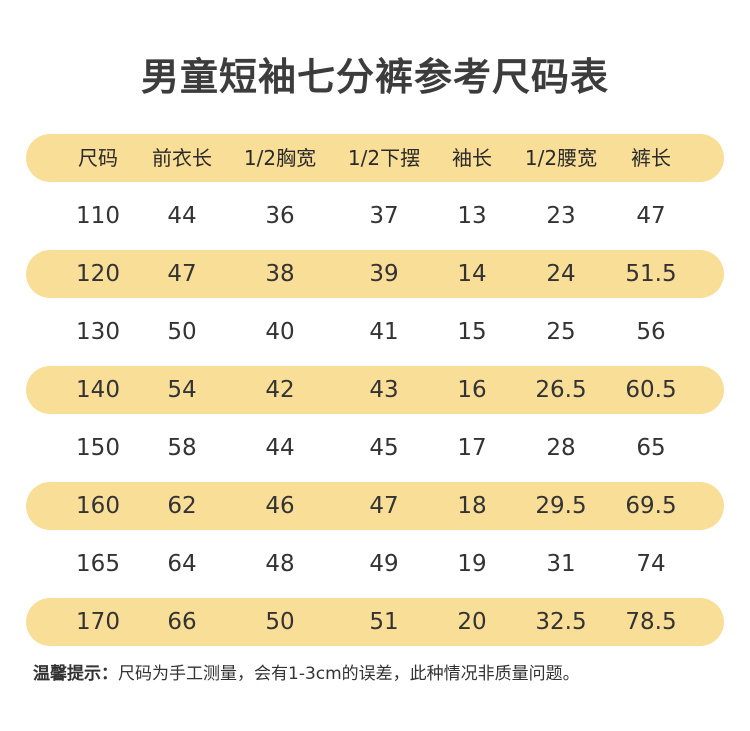  Describe the element at coordinates (75, 674) in the screenshot. I see `footer-lead: 温馨提示：` at that location.